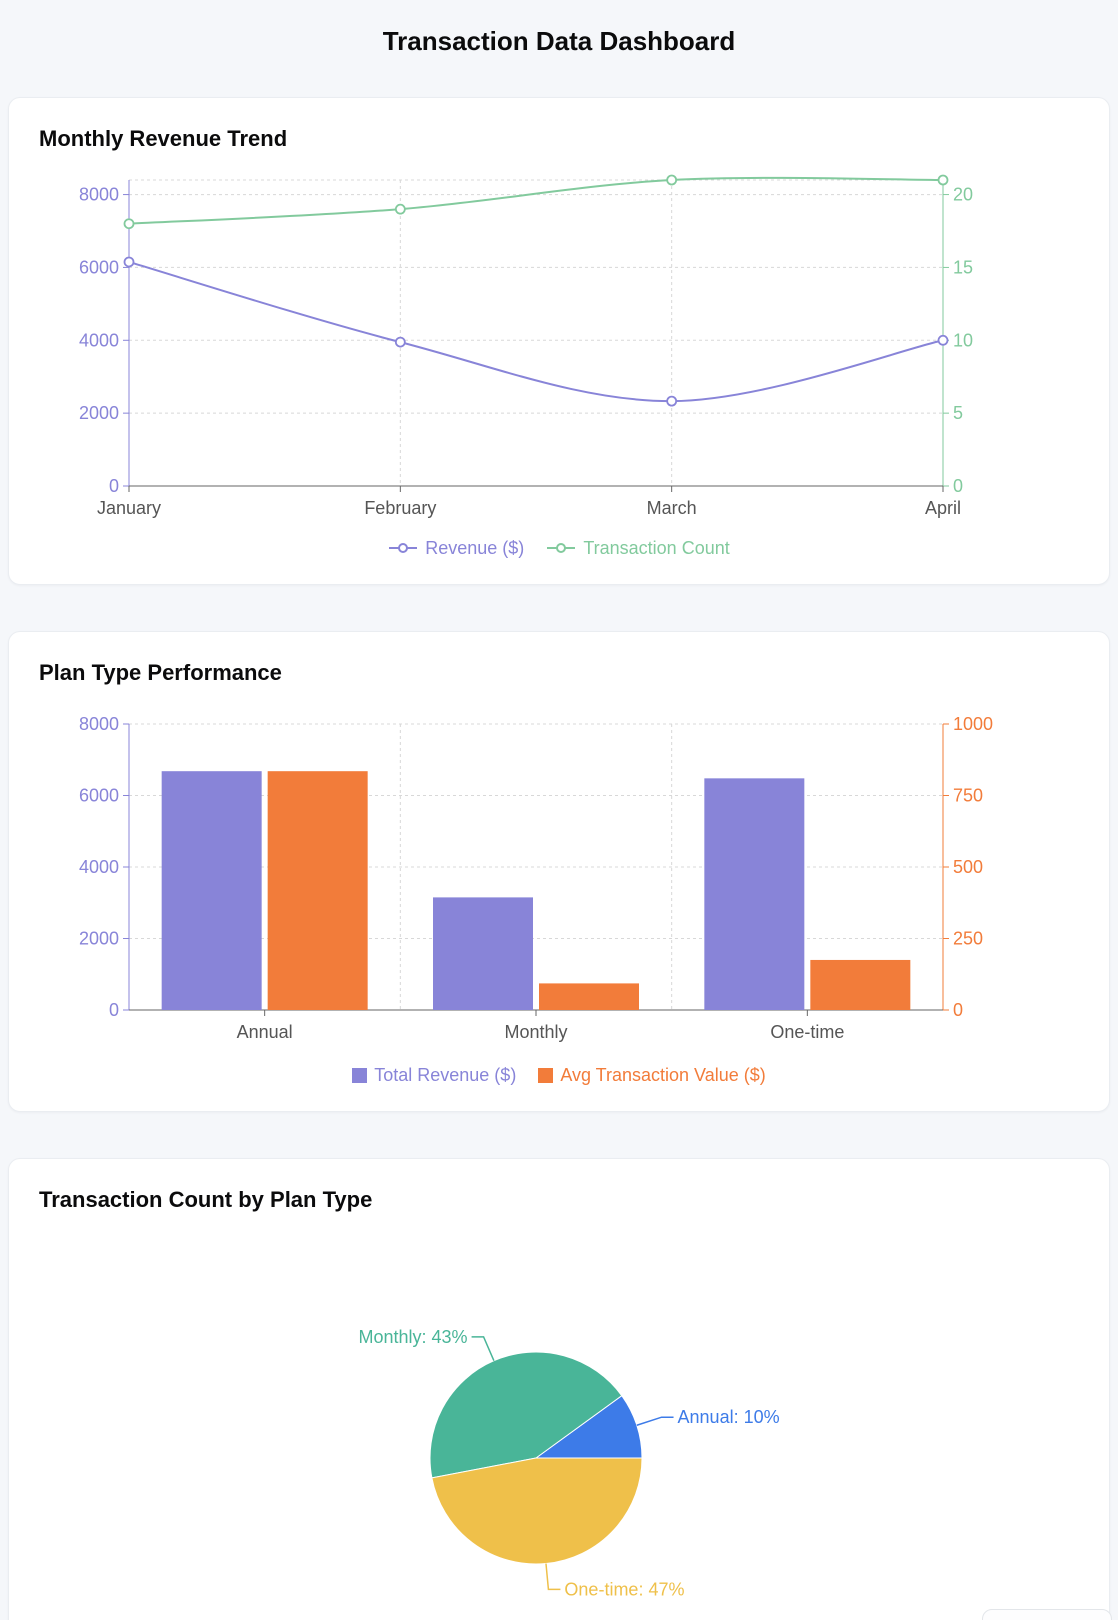 Image resolution: width=1118 pixels, height=1620 pixels. What do you see at coordinates (968, 939) in the screenshot?
I see `y-right-tick-label: 250` at bounding box center [968, 939].